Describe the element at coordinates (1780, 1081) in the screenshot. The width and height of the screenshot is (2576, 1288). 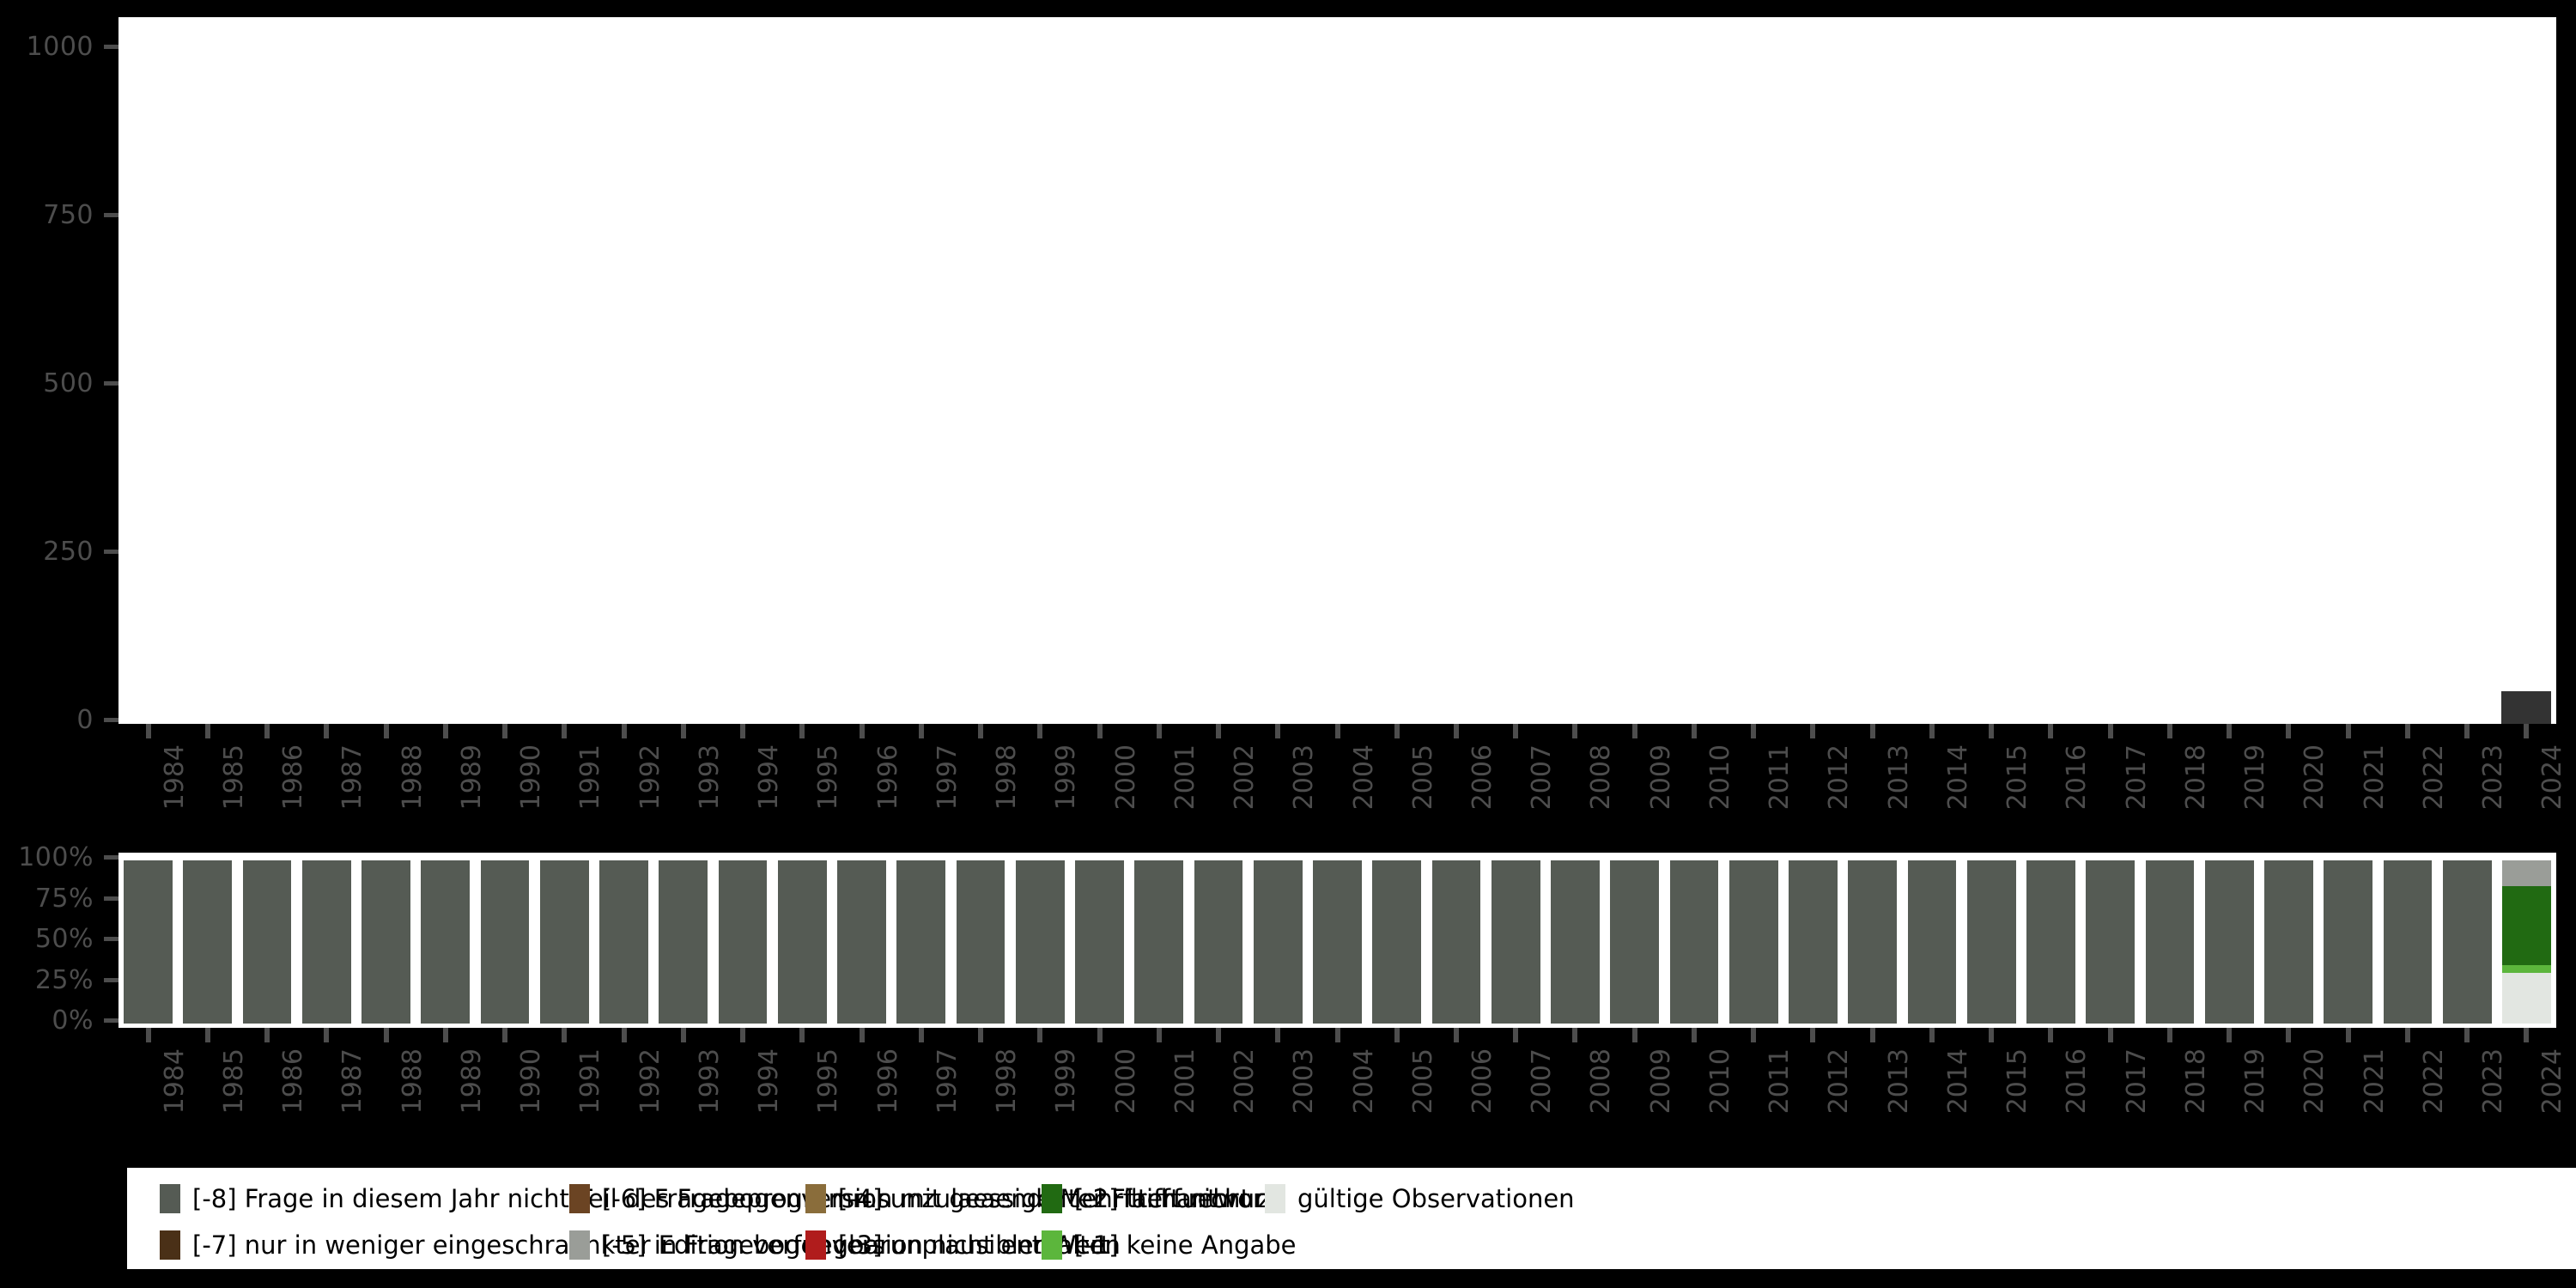
I see `percent-x-tick-label: 2011` at that location.